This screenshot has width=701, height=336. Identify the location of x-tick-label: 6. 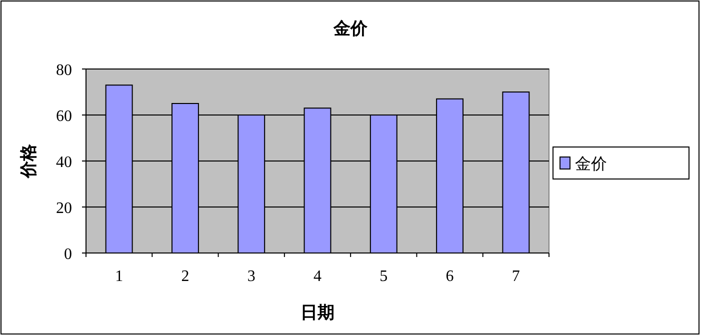
(450, 276).